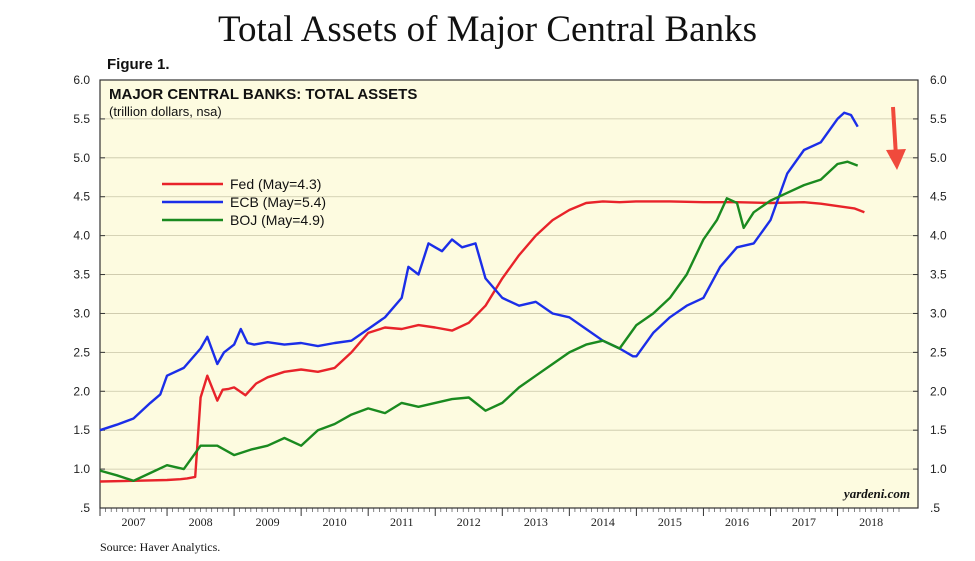 This screenshot has width=975, height=561. Describe the element at coordinates (81, 313) in the screenshot. I see `y-tick-label-left: 3.0` at that location.